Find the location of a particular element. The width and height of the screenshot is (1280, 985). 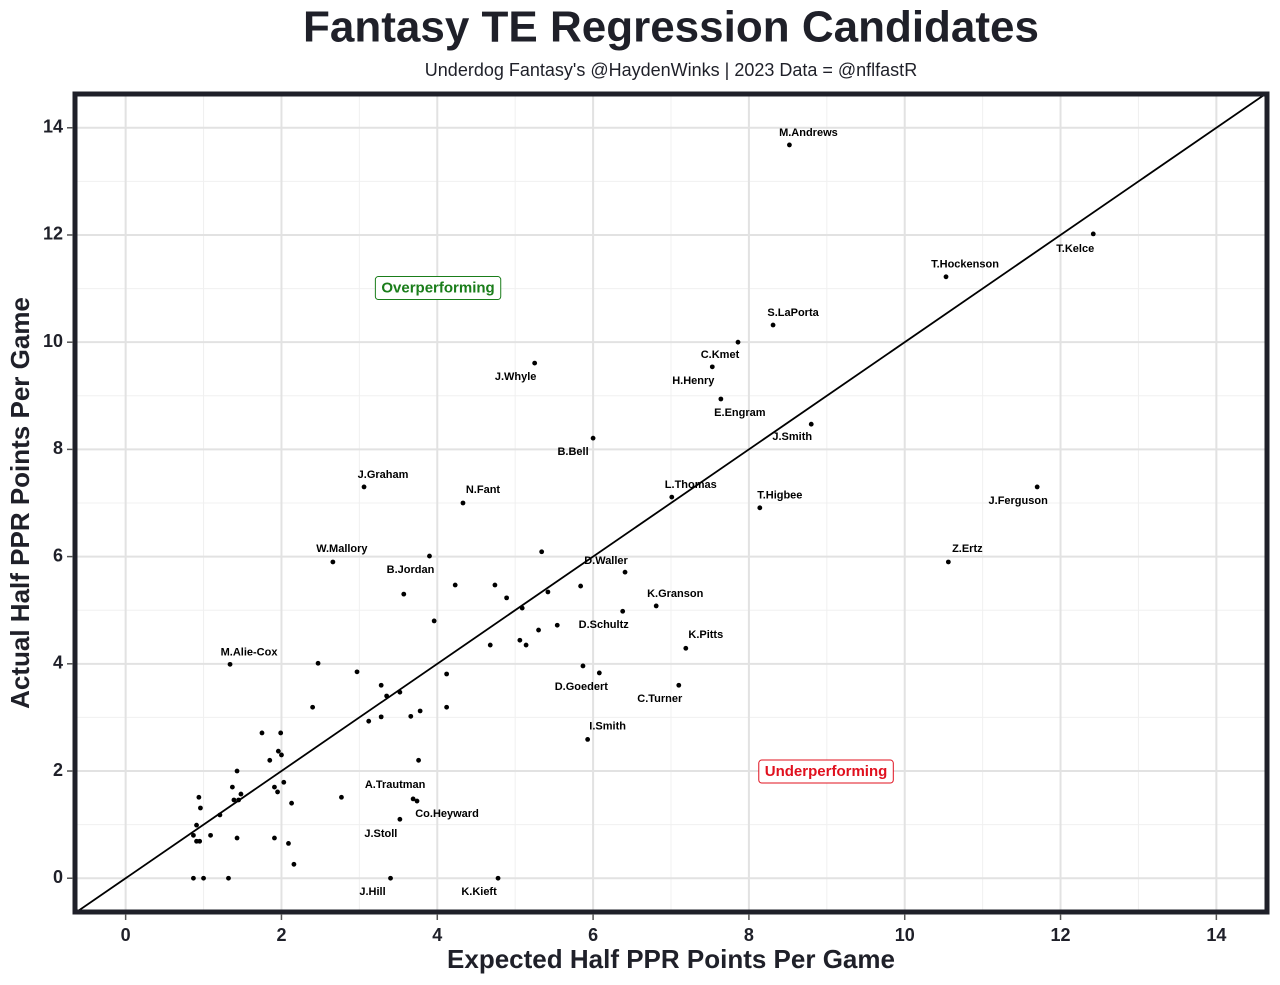

y-tick-label: 6 is located at coordinates (58, 555).